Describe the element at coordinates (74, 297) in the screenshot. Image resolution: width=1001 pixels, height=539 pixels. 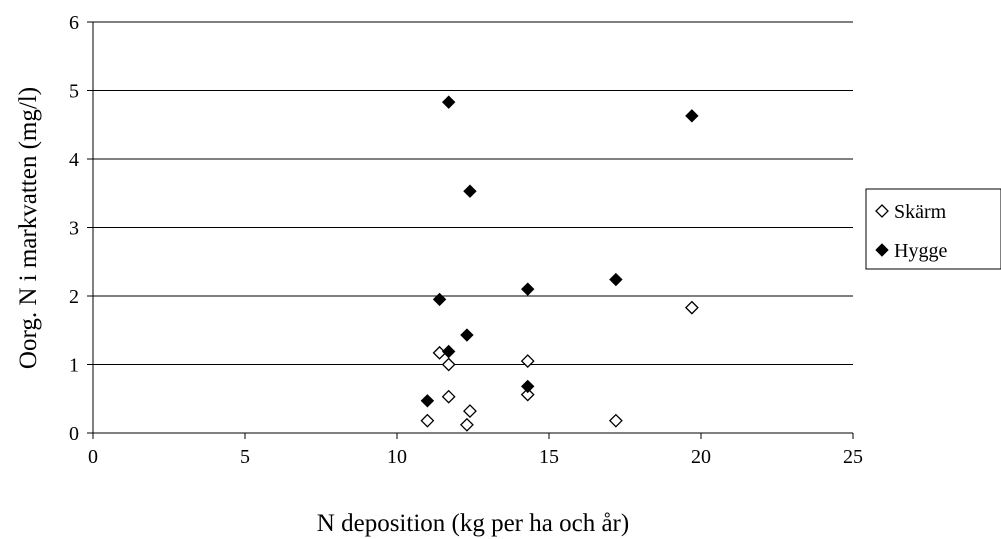
I see `y-tick-label: 2` at that location.